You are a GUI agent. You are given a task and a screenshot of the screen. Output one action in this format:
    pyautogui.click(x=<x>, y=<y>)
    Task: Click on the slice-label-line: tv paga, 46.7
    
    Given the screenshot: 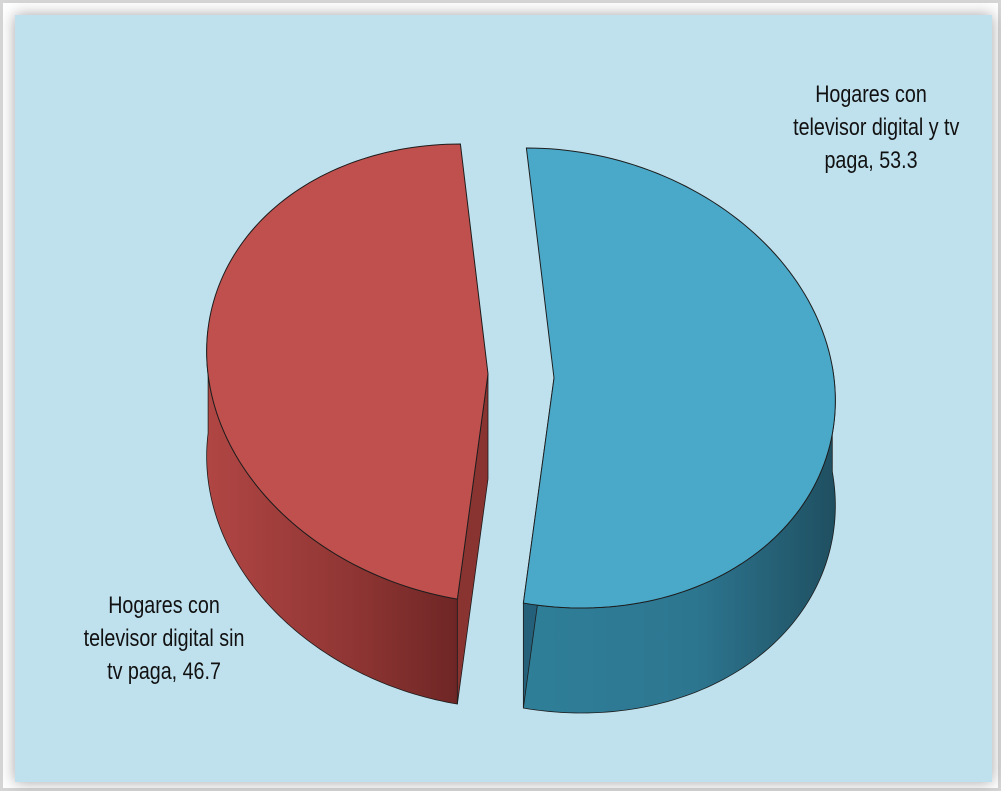 What is the action you would take?
    pyautogui.click(x=164, y=671)
    